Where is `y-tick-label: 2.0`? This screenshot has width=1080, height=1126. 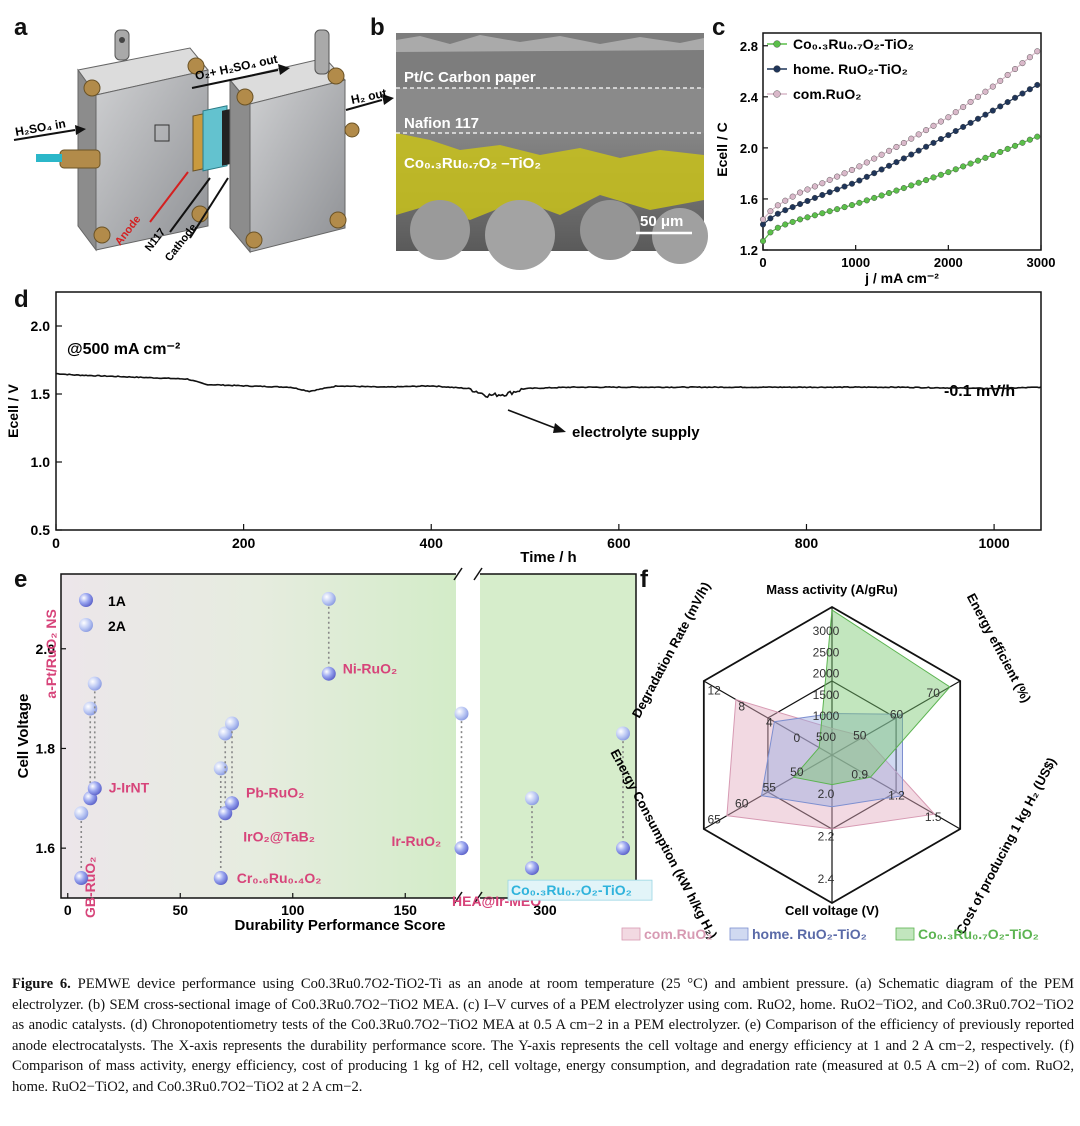
y-tick-label: 2.0 is located at coordinates (46, 649).